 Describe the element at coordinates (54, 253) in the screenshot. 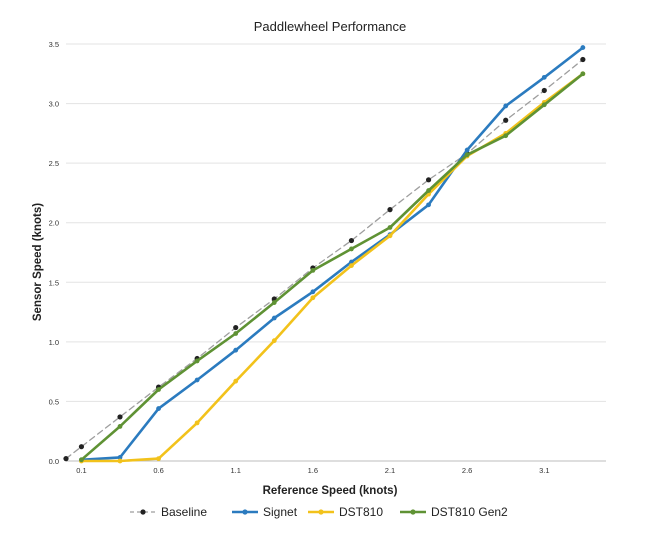

I see `y-tick-labels: 0.0 0.5 1.0 1.5 2.0 2.5 3.0 3.5` at that location.